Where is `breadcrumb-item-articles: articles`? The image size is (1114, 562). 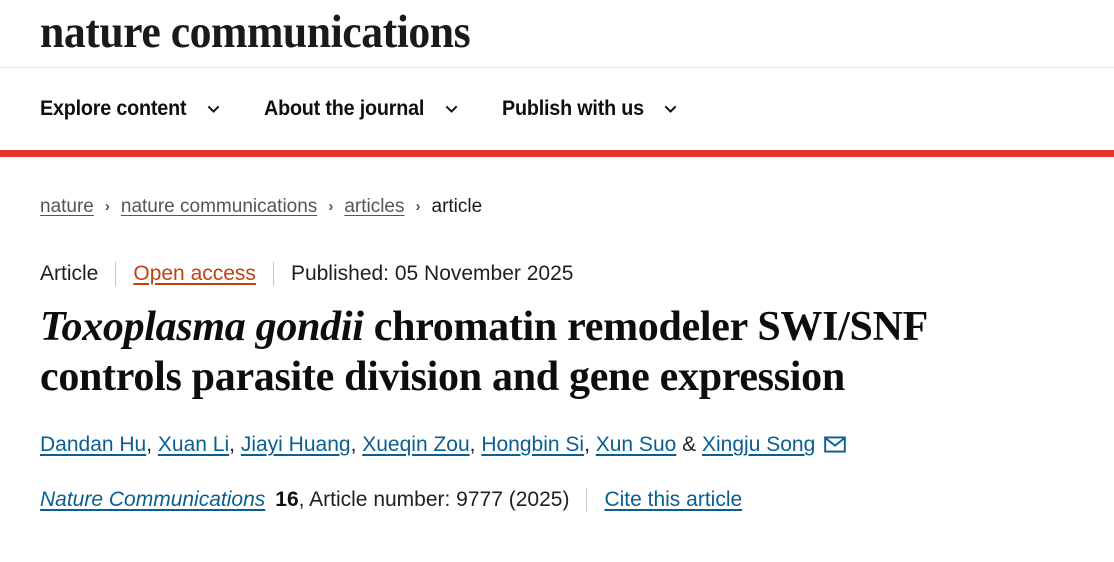 breadcrumb-item-articles: articles is located at coordinates (374, 206).